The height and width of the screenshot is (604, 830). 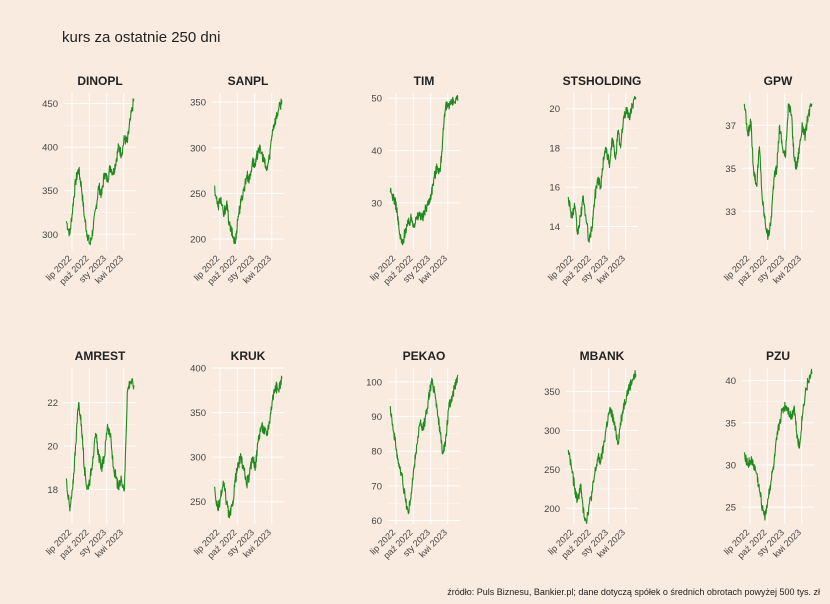 I want to click on panel-title-pekao: PEKAO, so click(x=424, y=356).